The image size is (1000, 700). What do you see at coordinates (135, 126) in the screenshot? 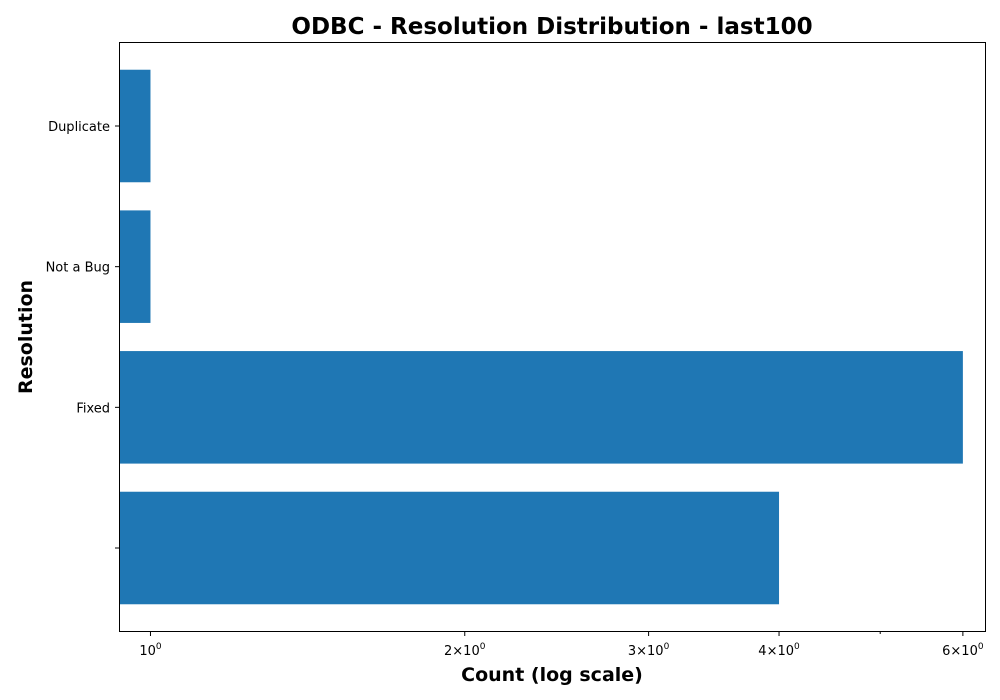
I see `bar-duplicate` at bounding box center [135, 126].